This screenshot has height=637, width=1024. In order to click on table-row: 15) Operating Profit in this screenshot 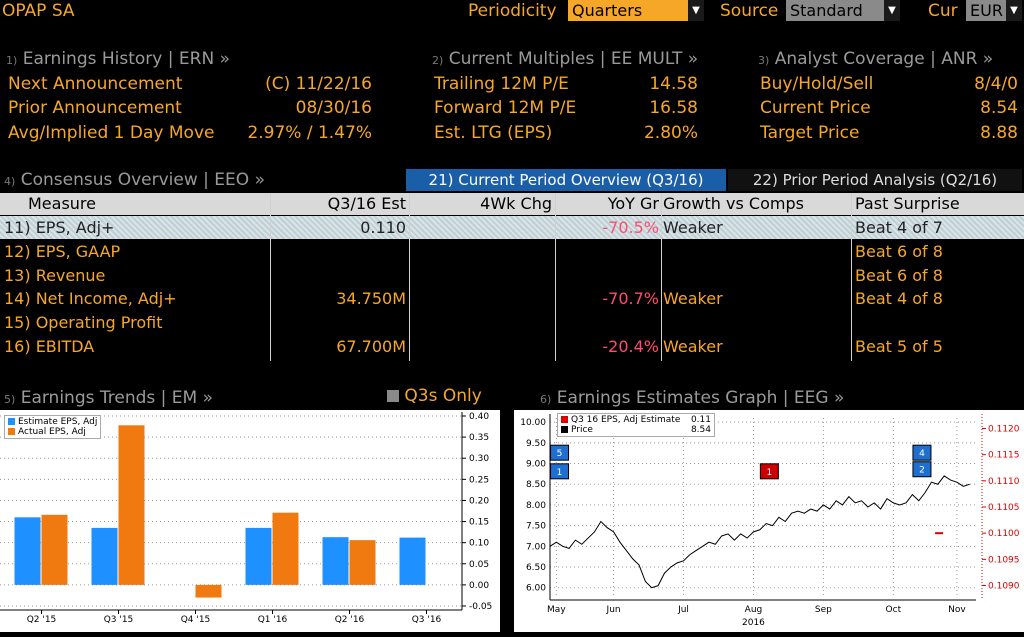, I will do `click(512, 322)`.